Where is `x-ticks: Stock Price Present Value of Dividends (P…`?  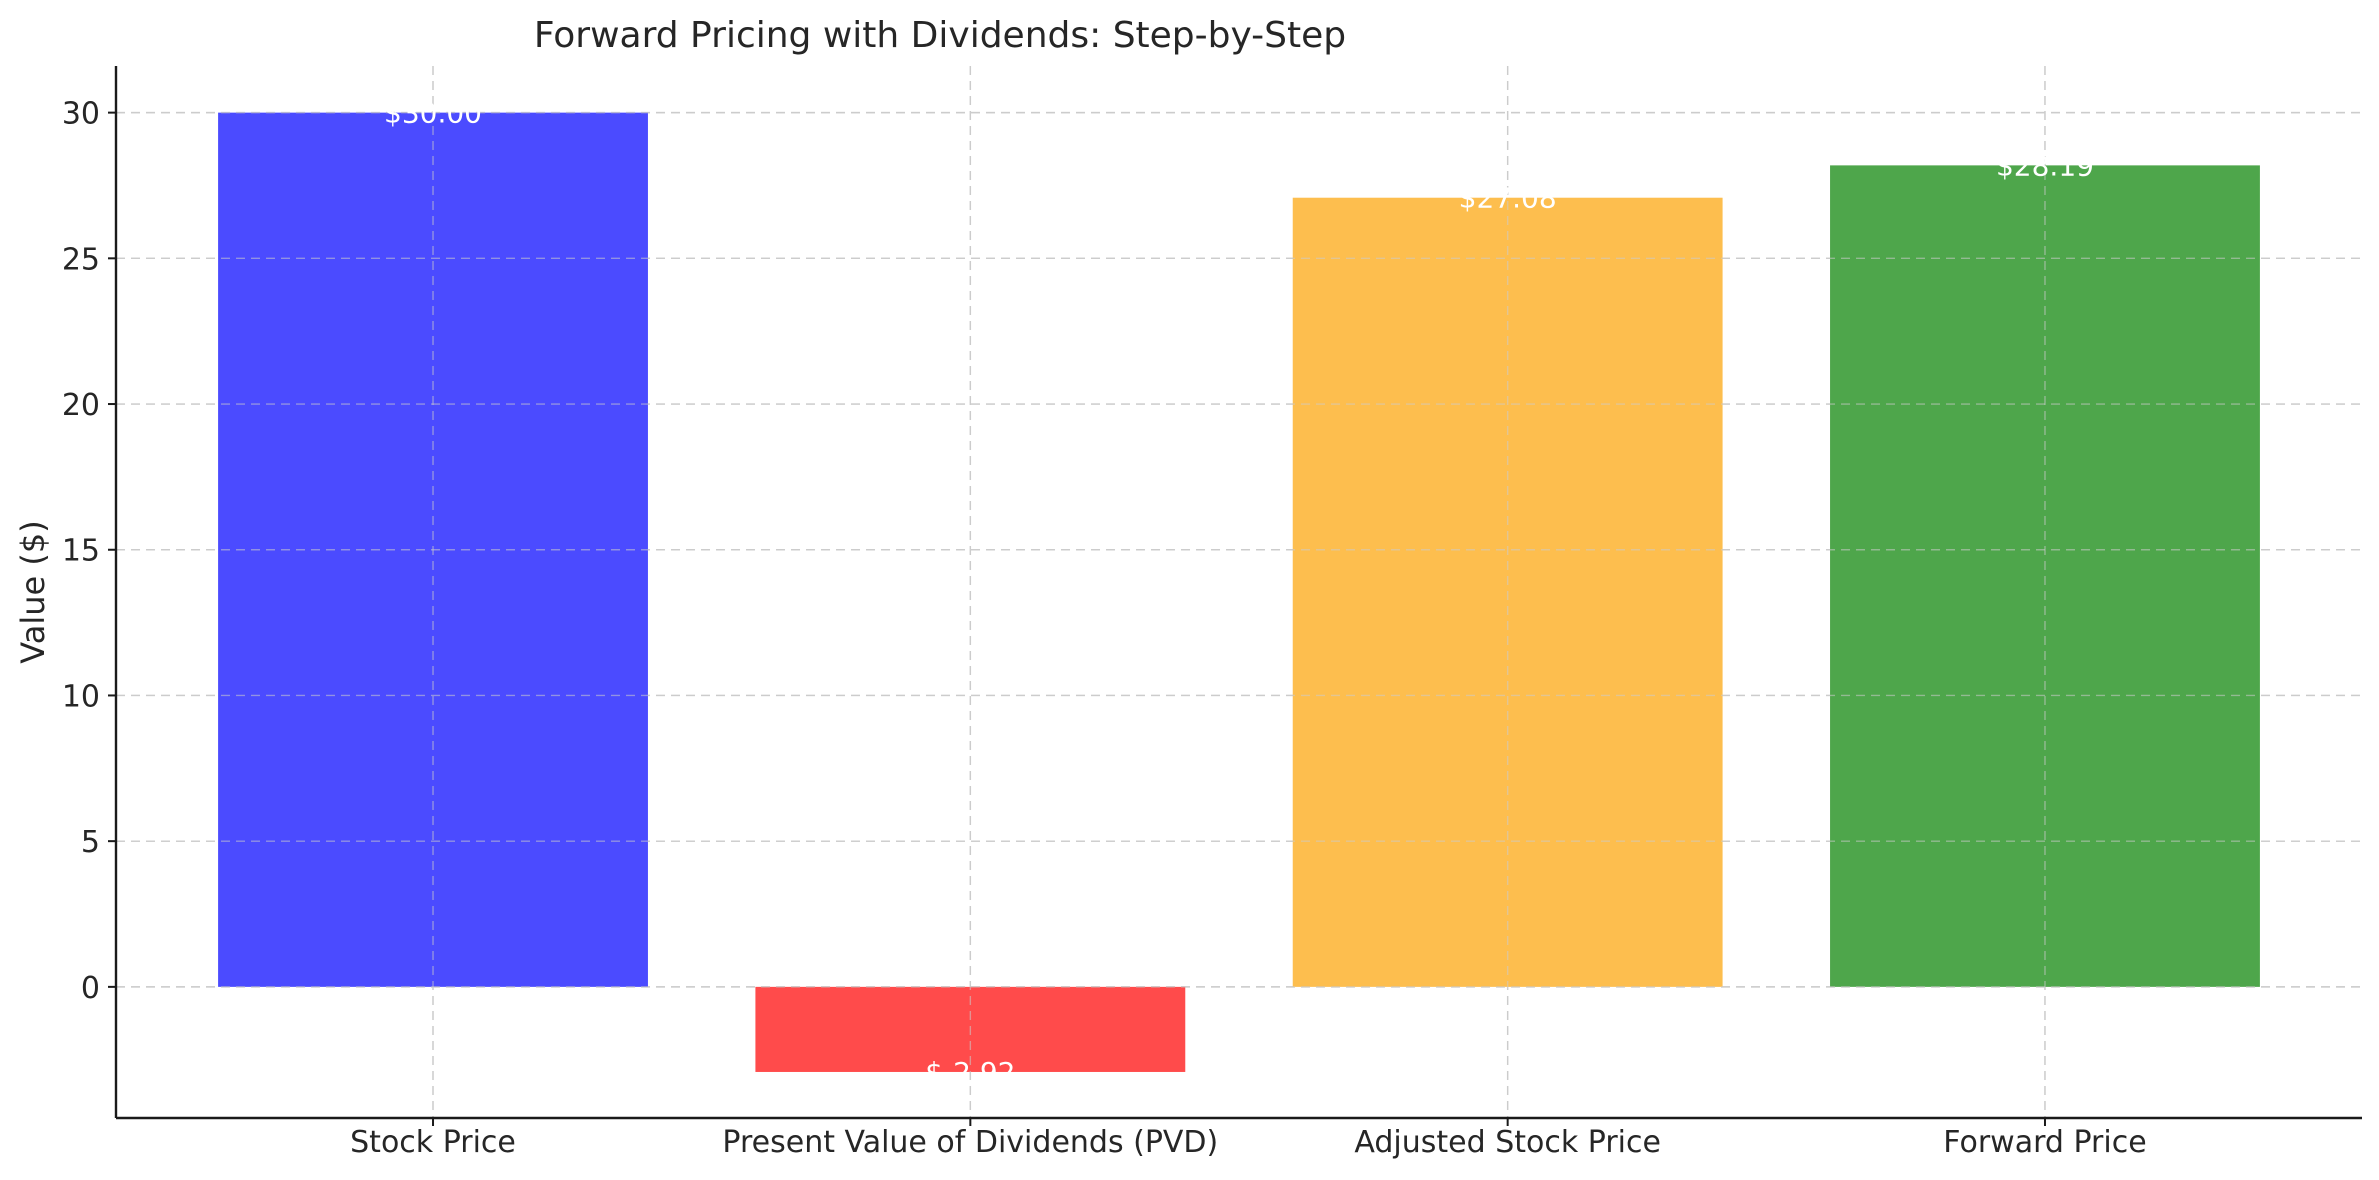 x-ticks: Stock Price Present Value of Dividends (P… is located at coordinates (1248, 1139).